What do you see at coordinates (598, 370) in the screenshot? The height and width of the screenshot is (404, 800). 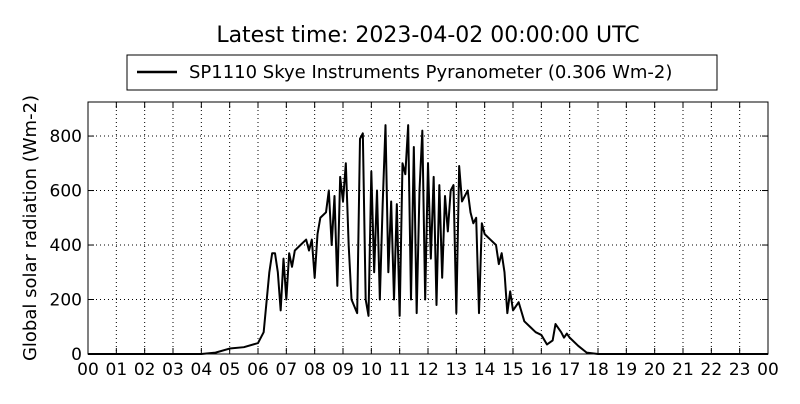 I see `x-tick-label: 18` at bounding box center [598, 370].